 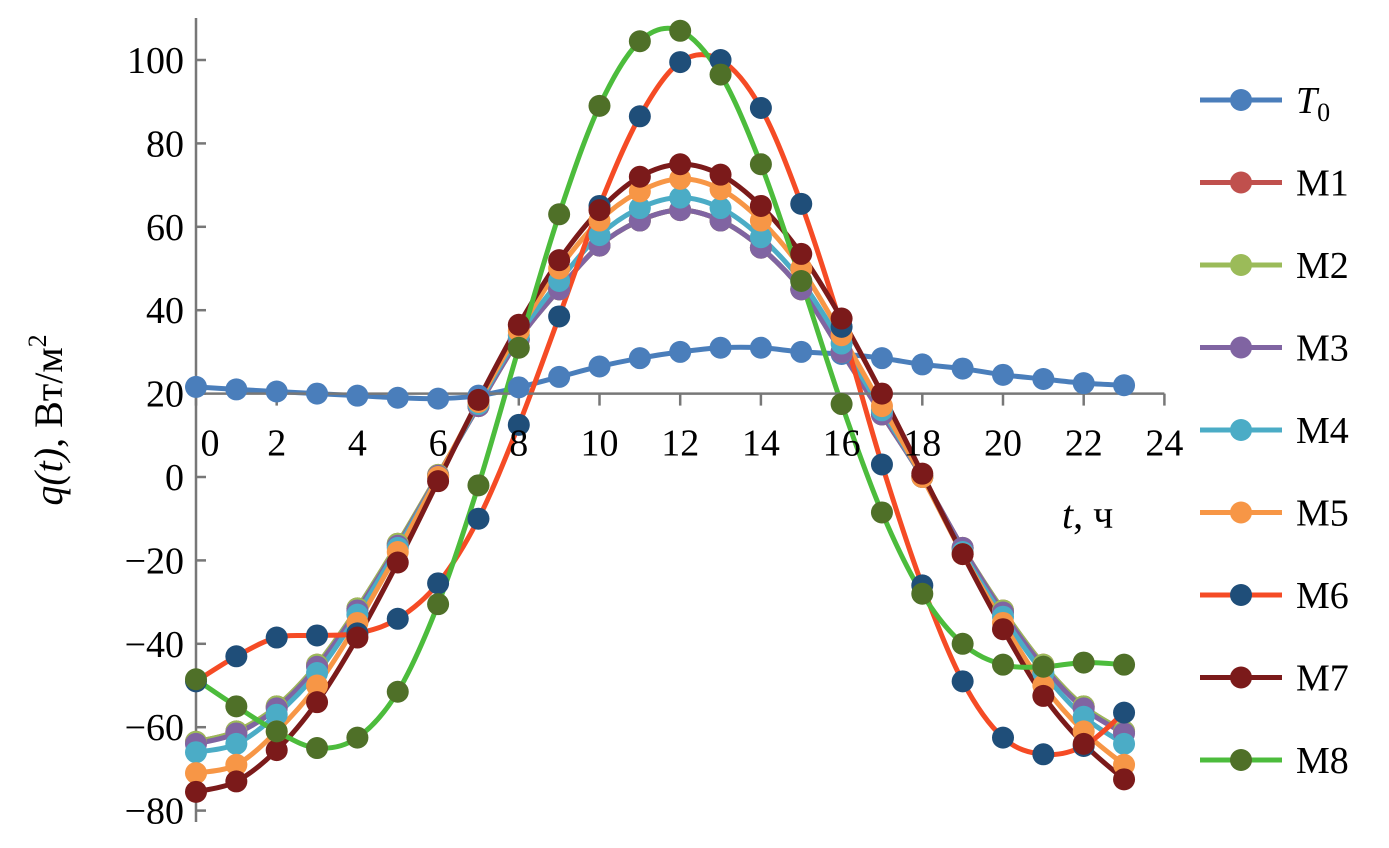 What do you see at coordinates (680, 444) in the screenshot?
I see `x-tick-label: 12` at bounding box center [680, 444].